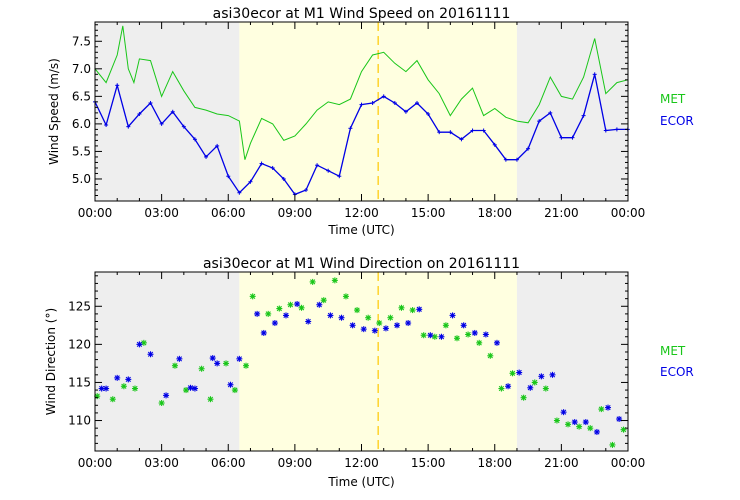  I want to click on y-tick-label: 7.0, so click(81, 69).